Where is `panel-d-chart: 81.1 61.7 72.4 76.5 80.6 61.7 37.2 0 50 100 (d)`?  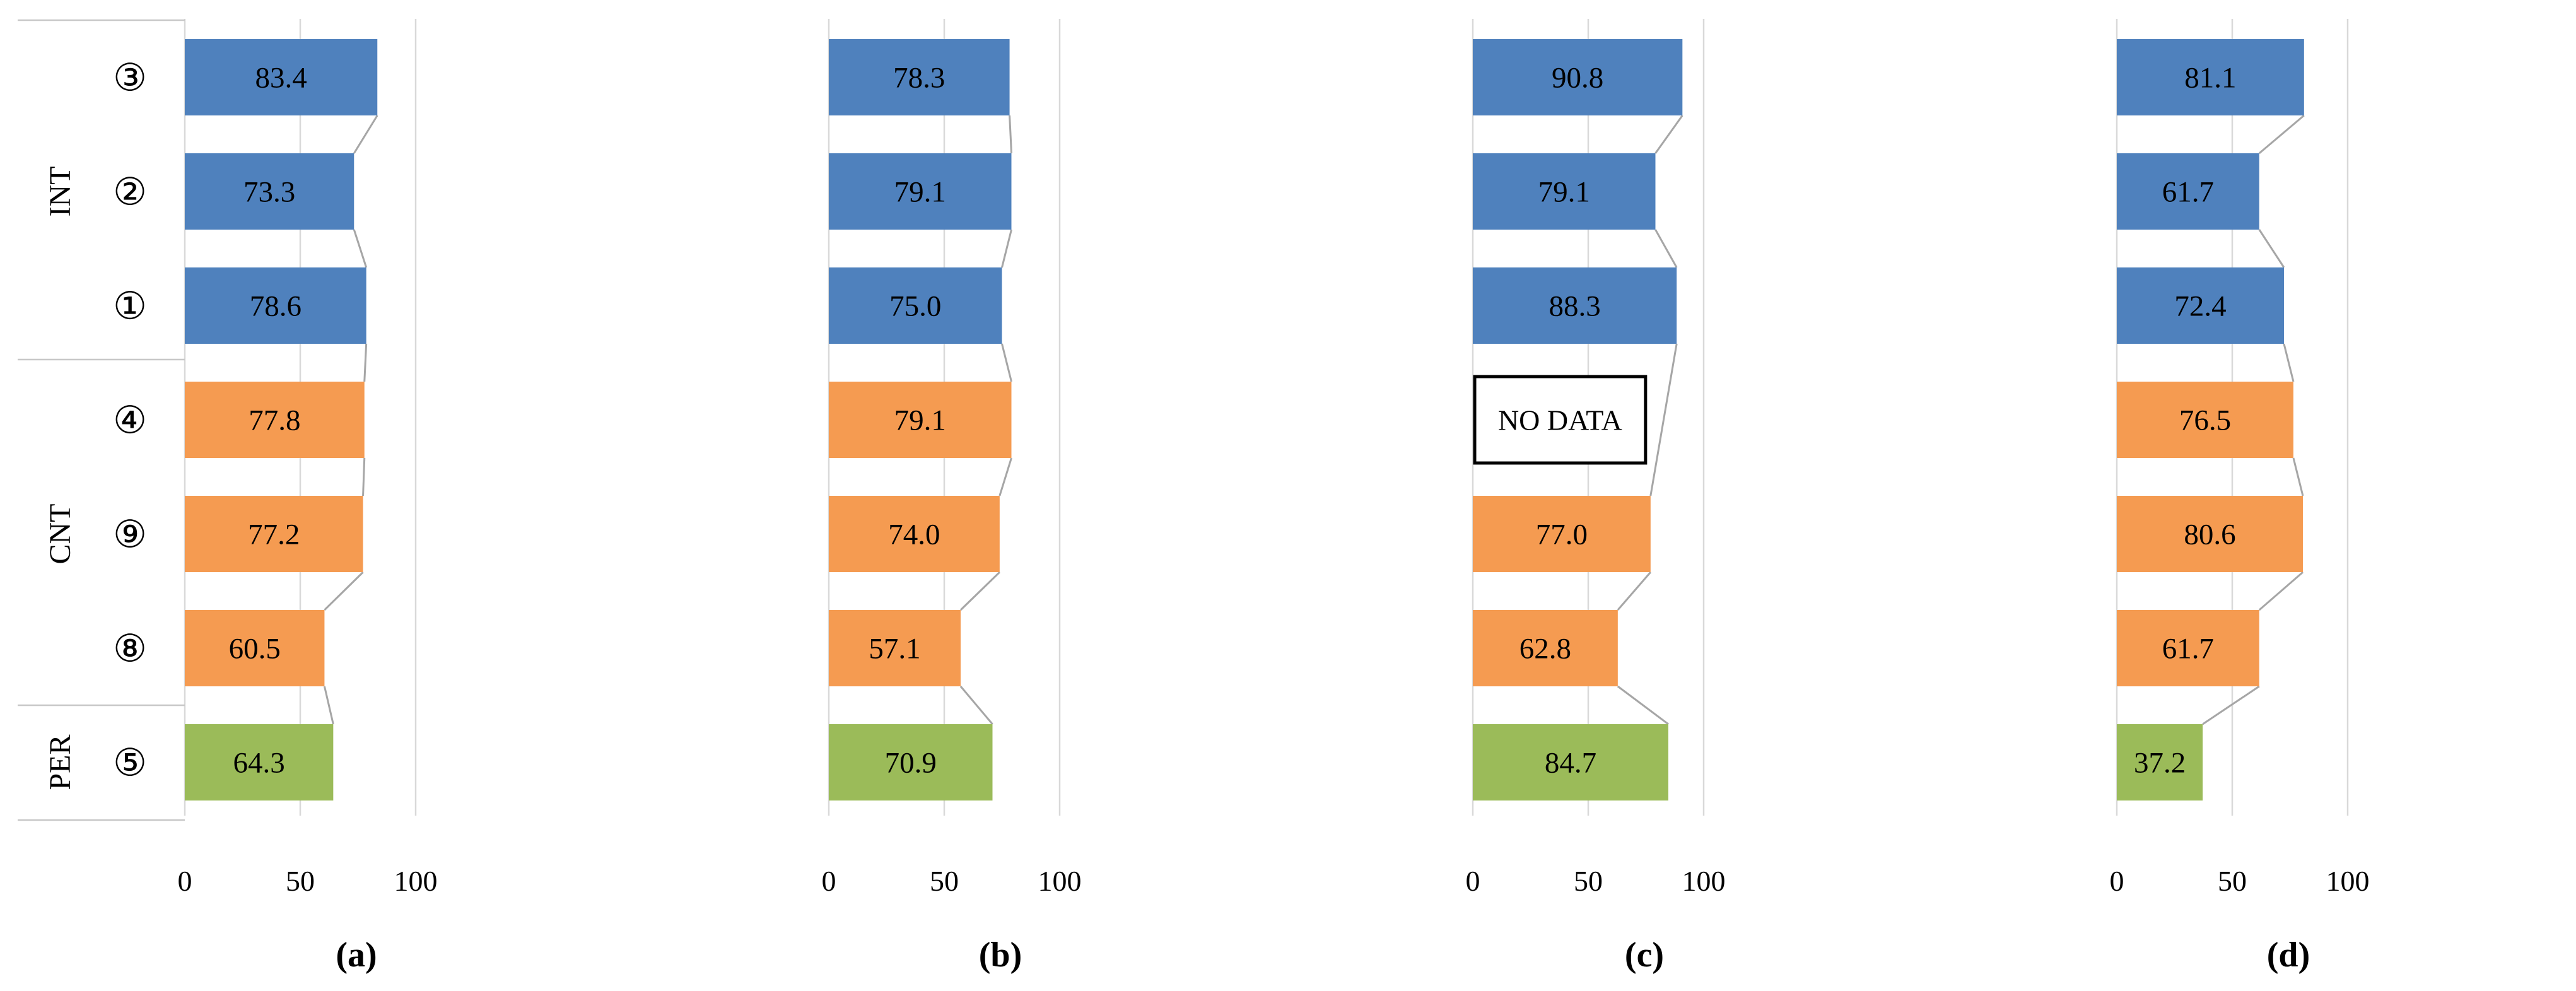
panel-d-chart: 81.1 61.7 72.4 76.5 80.6 61.7 37.2 0 50 100 (d) is located at coordinates (2240, 497).